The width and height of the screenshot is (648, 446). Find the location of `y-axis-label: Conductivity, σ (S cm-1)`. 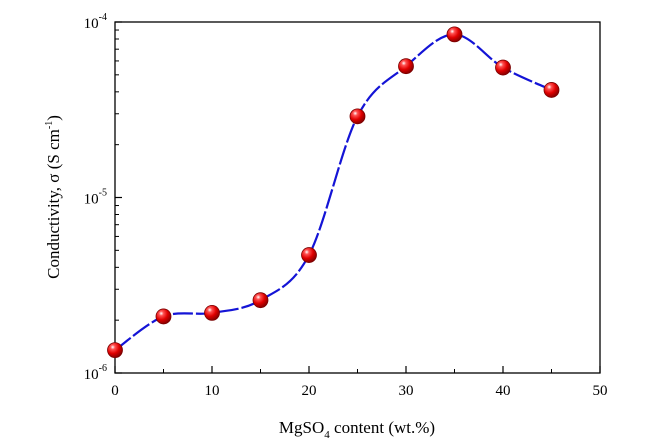

y-axis-label: Conductivity, σ (S cm-1) is located at coordinates (53, 197).